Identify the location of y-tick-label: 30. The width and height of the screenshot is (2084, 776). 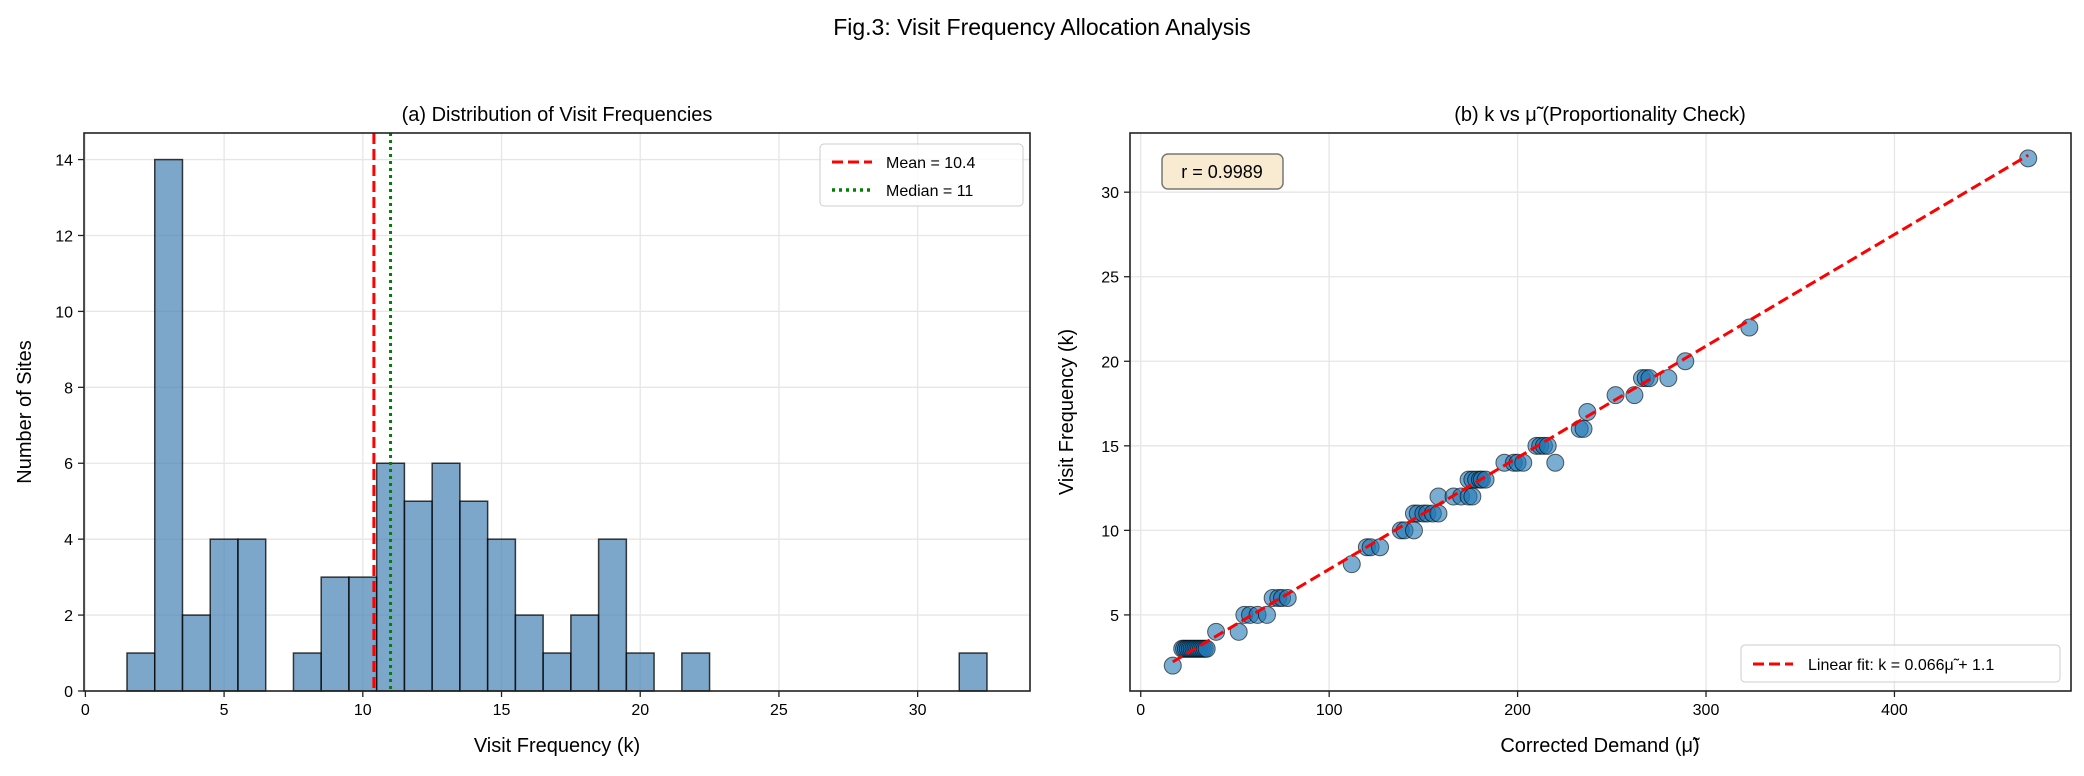
(1110, 193).